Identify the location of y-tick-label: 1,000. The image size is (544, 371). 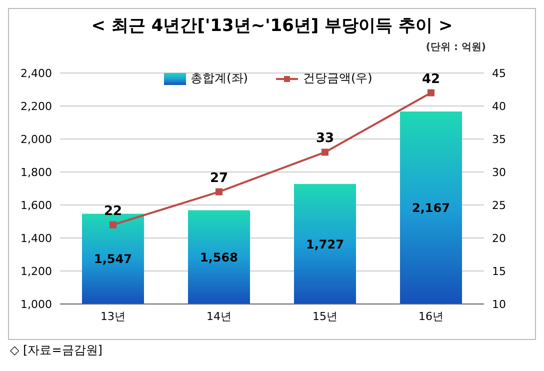
(36, 304).